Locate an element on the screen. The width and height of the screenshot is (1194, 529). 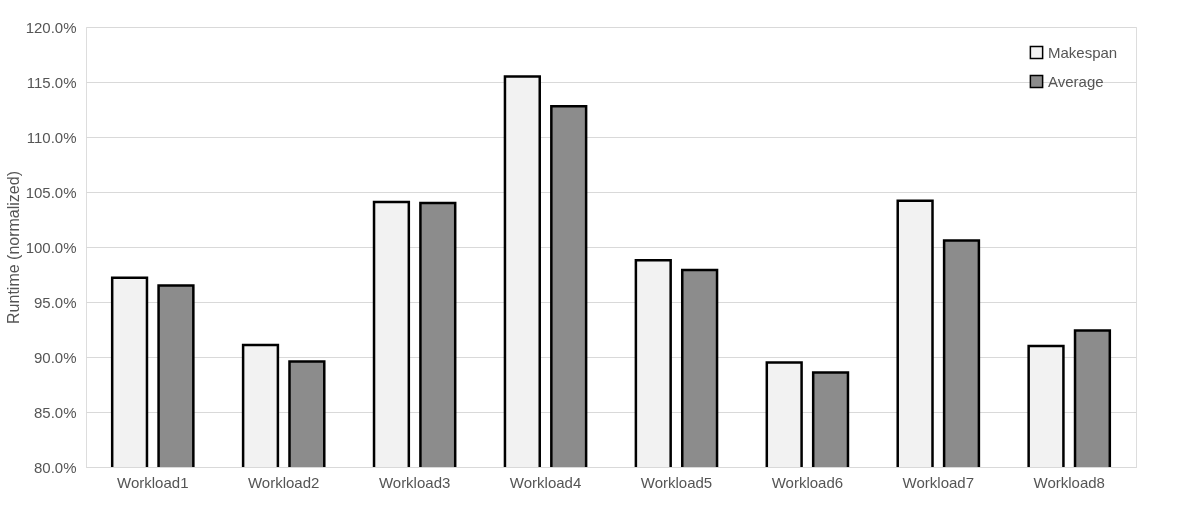
y-tick-label: 120.0% is located at coordinates (51, 27).